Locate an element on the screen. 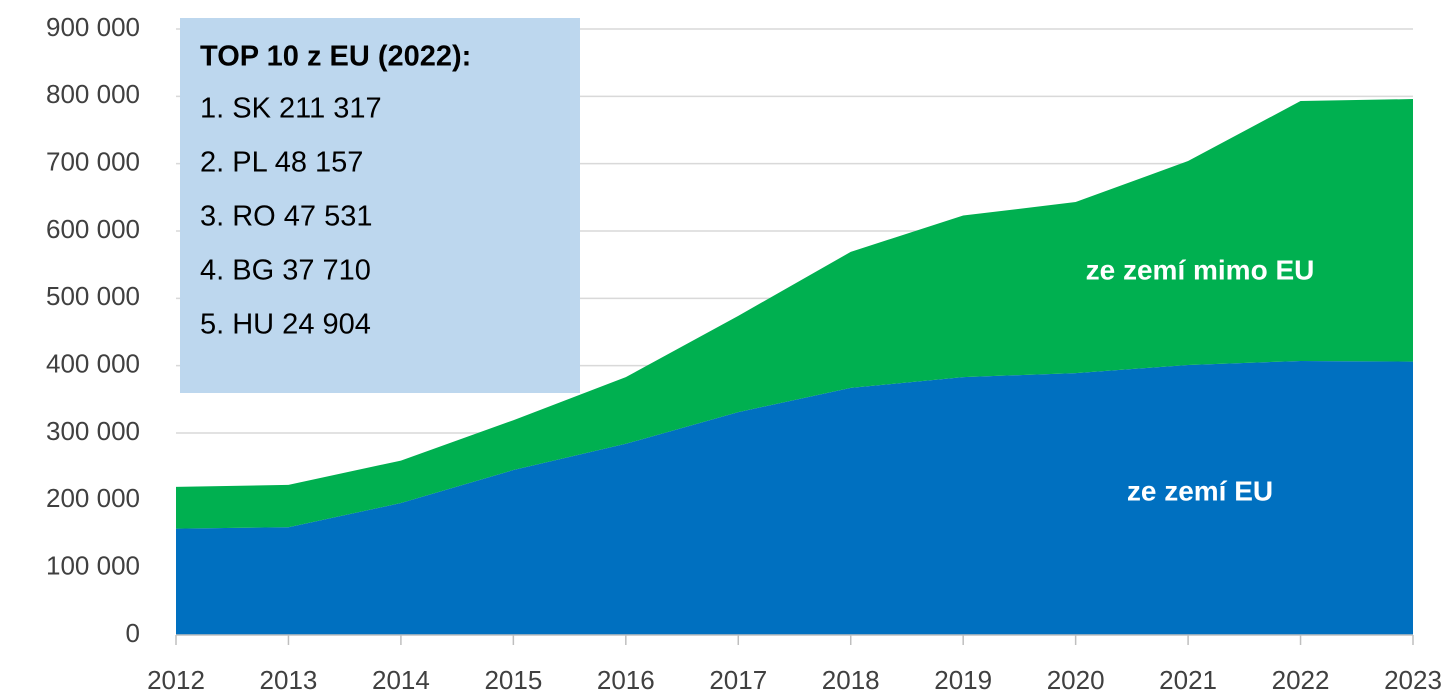  annotation-item: 3. RO 47 531 is located at coordinates (286, 217).